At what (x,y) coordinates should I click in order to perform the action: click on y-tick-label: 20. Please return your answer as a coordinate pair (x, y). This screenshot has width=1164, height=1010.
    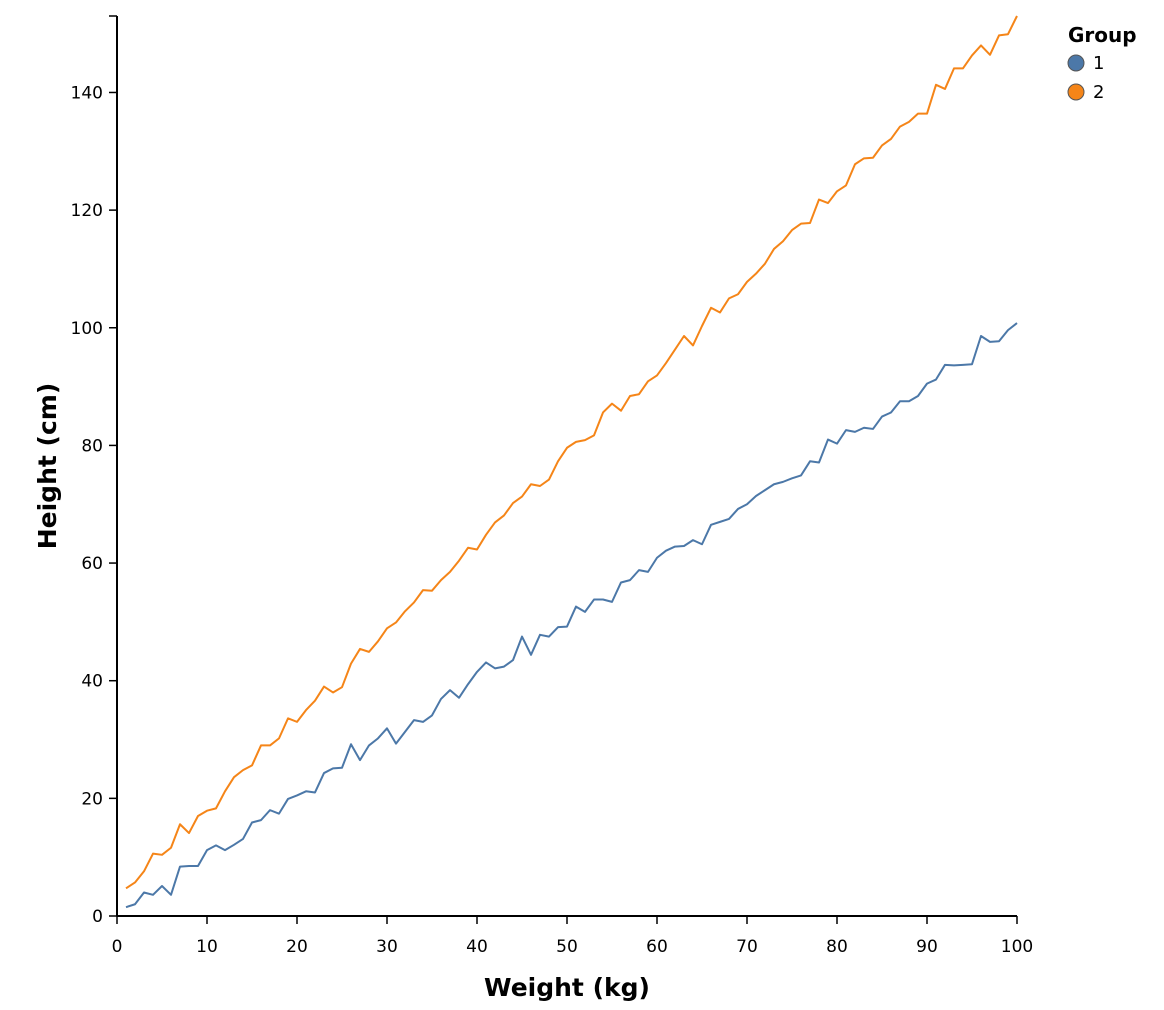
    Looking at the image, I should click on (92, 799).